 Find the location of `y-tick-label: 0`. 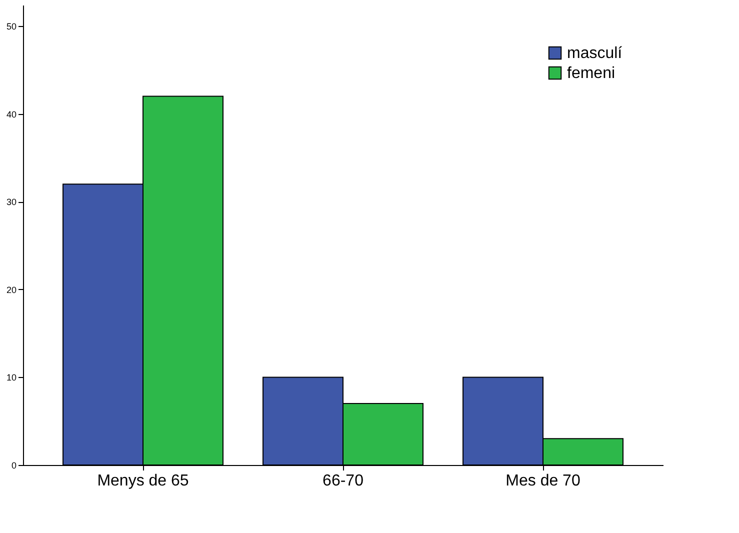

y-tick-label: 0 is located at coordinates (13, 465).